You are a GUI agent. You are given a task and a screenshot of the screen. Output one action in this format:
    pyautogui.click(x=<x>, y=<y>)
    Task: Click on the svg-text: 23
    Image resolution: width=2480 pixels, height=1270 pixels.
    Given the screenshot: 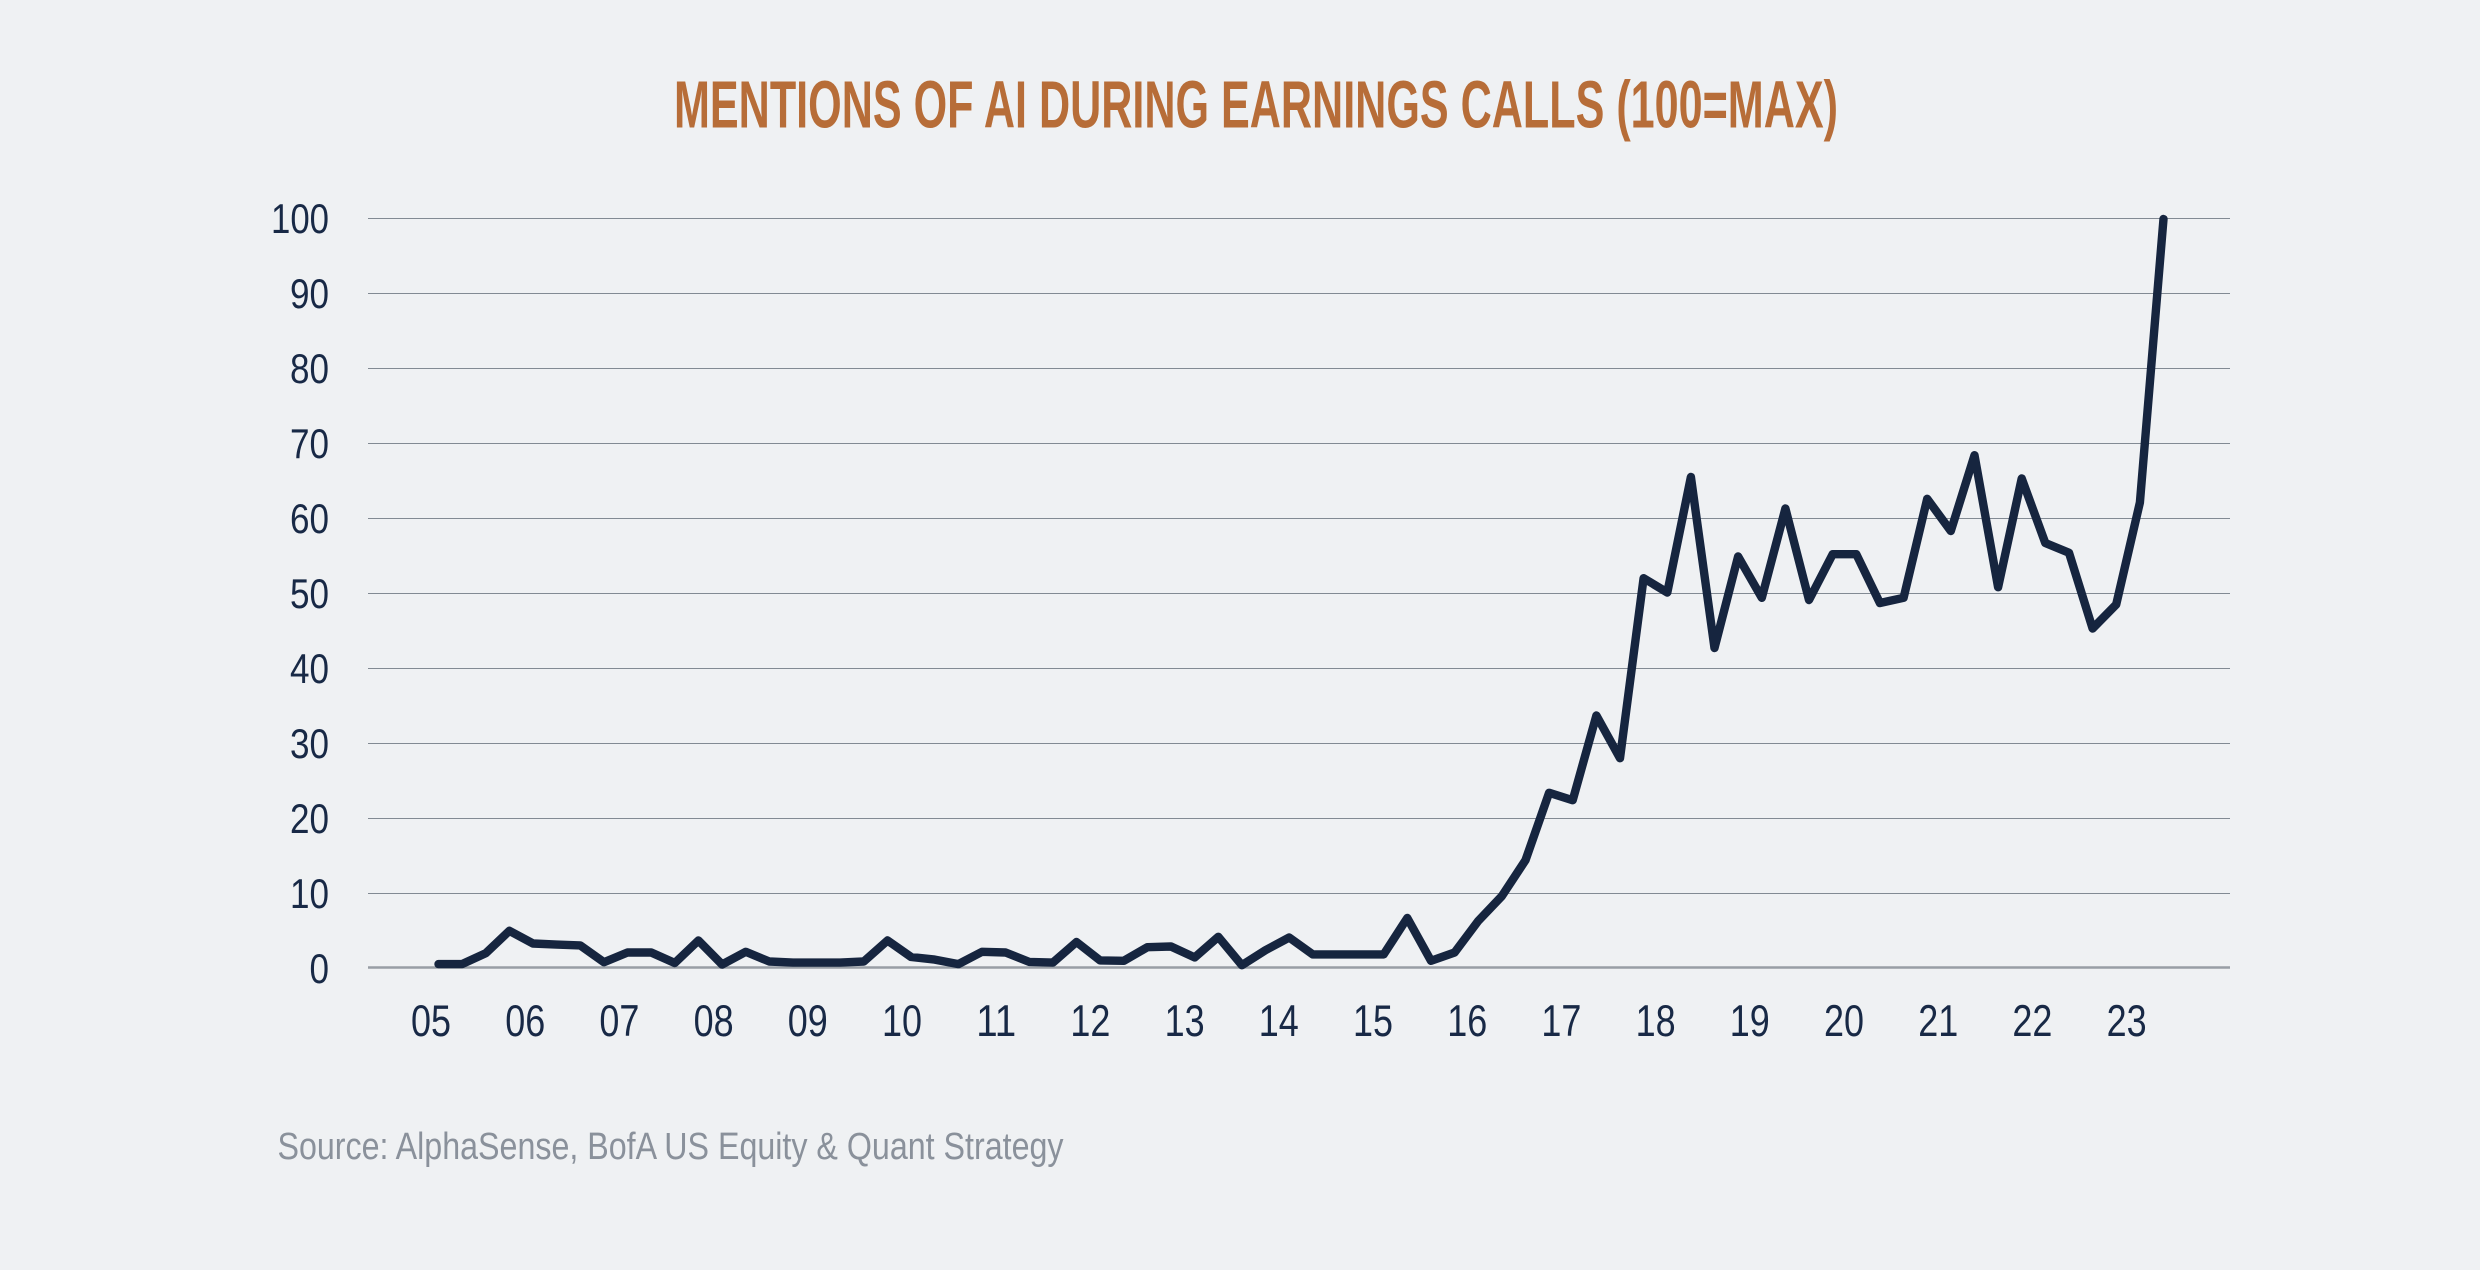 What is the action you would take?
    pyautogui.click(x=2127, y=1021)
    